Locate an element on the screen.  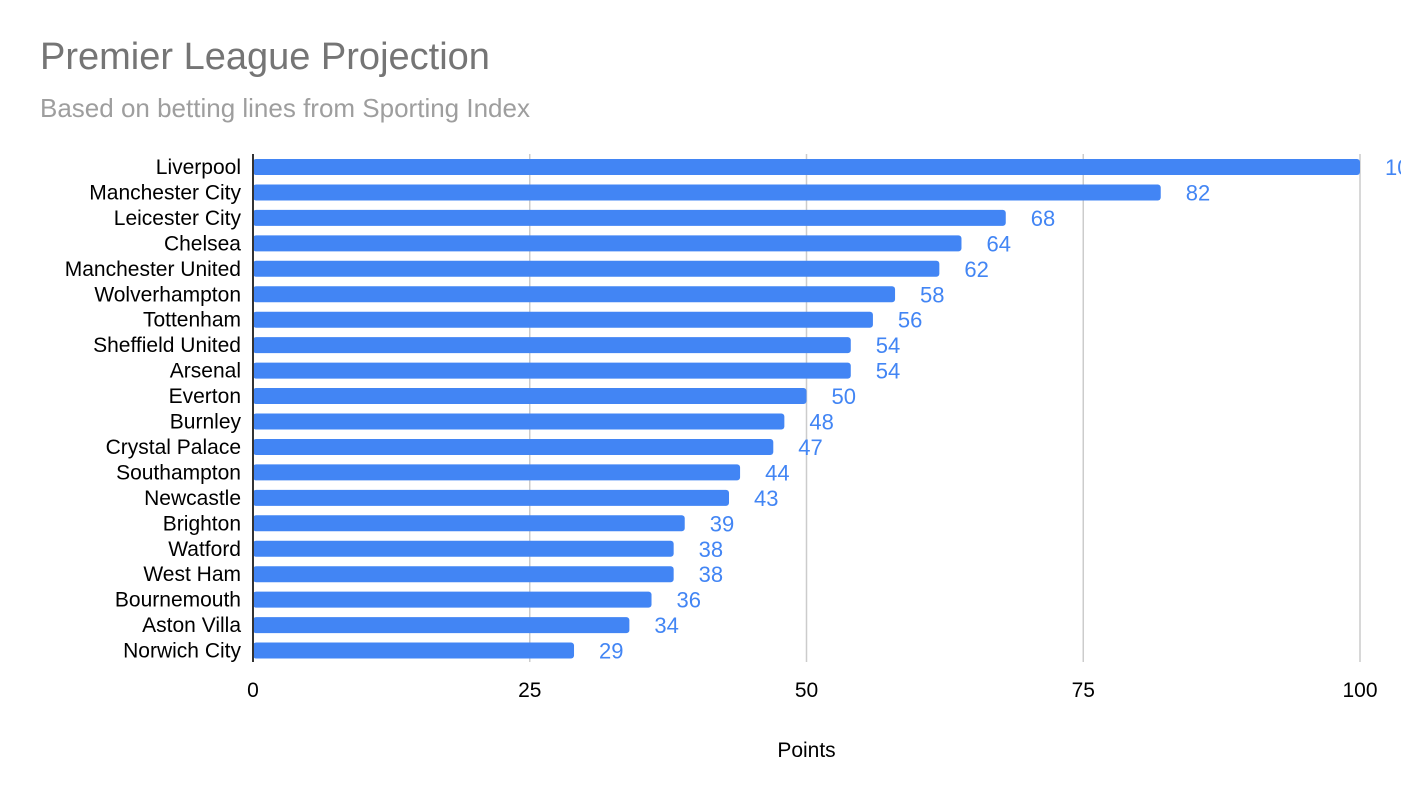
category-label: Sheffield United is located at coordinates (167, 345).